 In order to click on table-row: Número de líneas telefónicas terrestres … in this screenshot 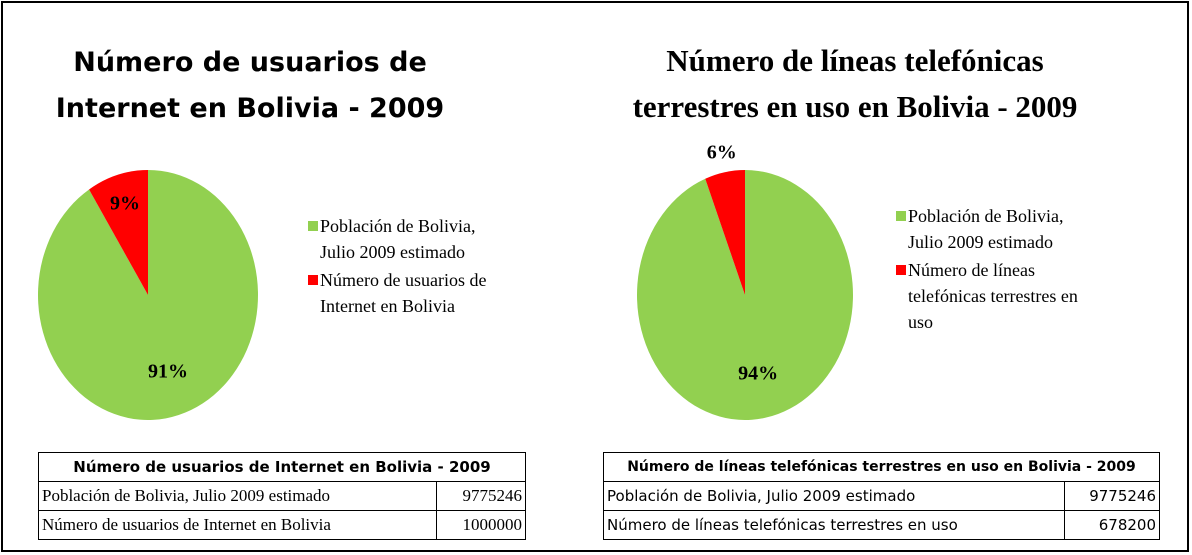, I will do `click(882, 525)`.